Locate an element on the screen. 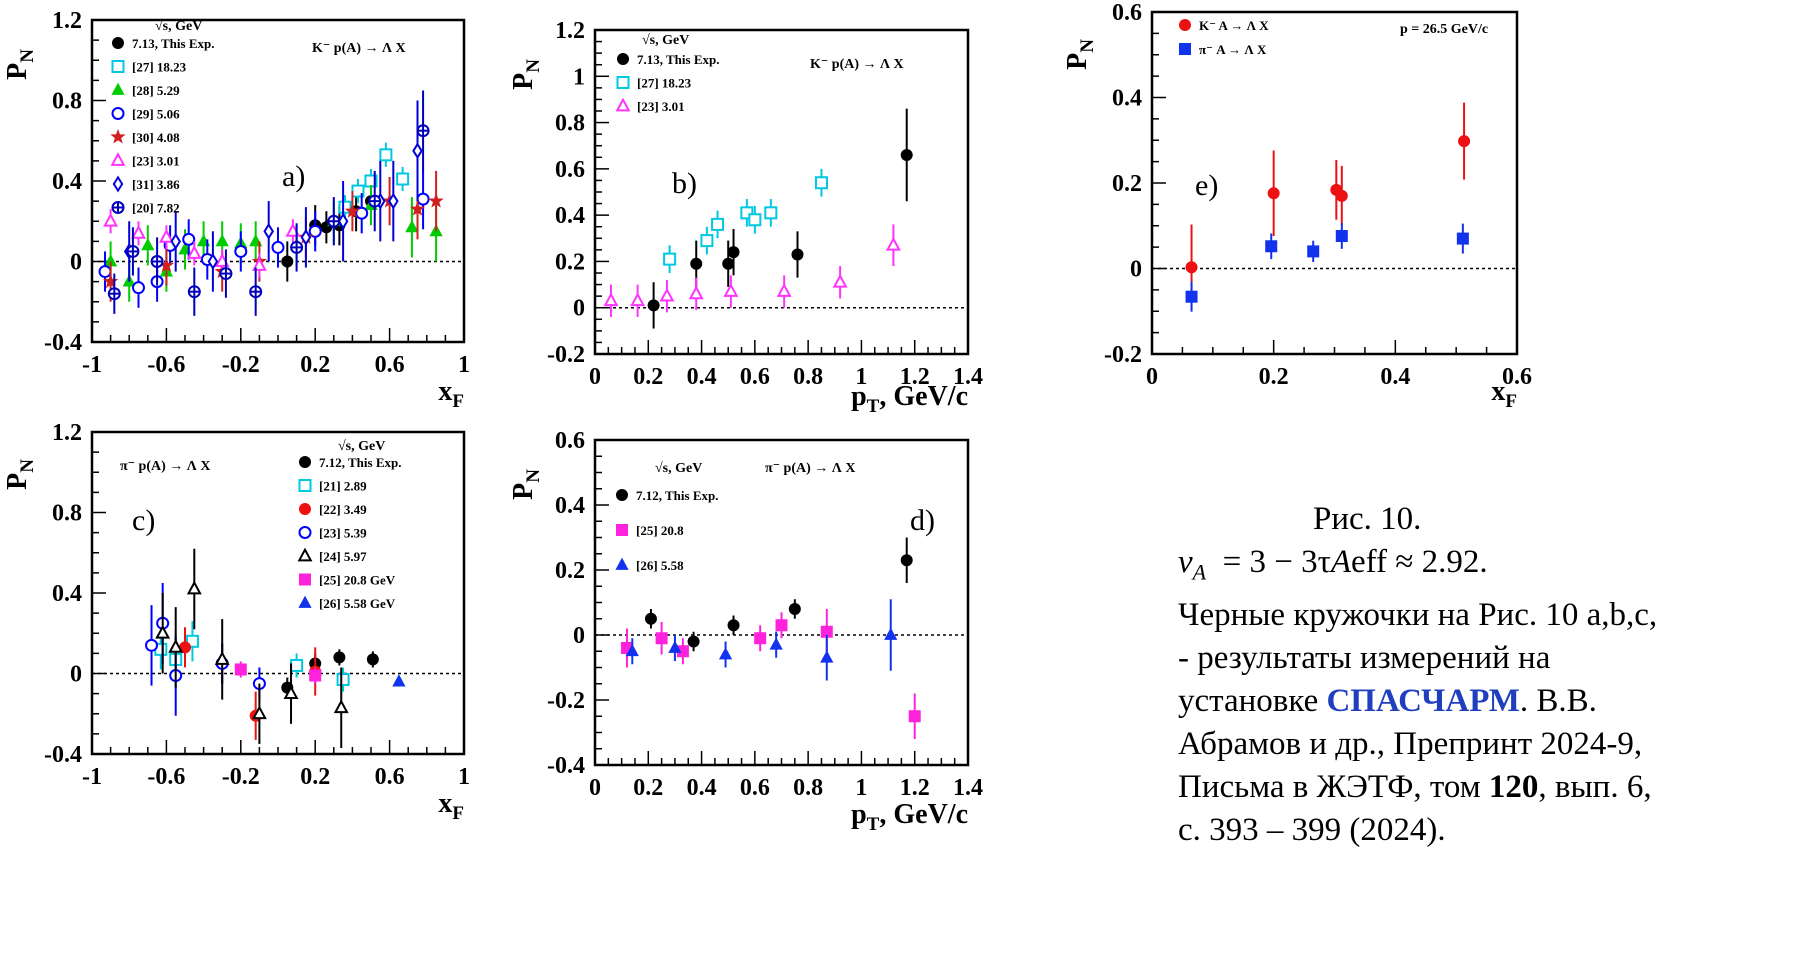 This screenshot has height=960, width=1818. legend-entry: [25] 20.8 GeV is located at coordinates (357, 580).